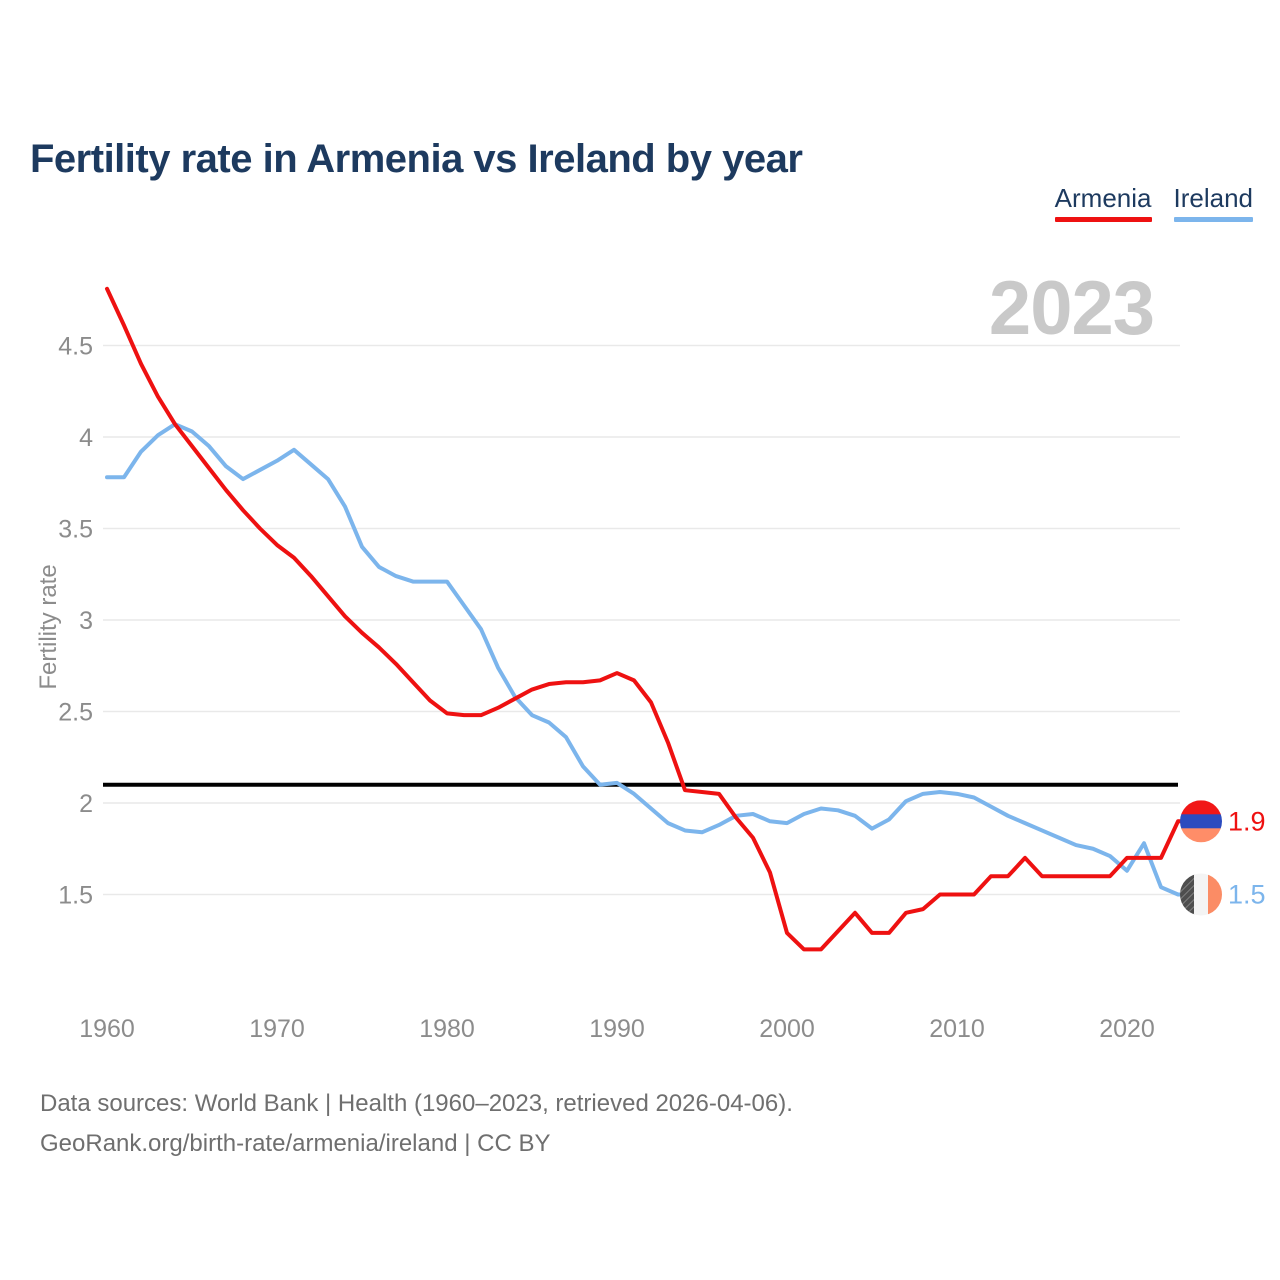 The height and width of the screenshot is (1280, 1280). What do you see at coordinates (787, 1029) in the screenshot?
I see `x-tick-label: 2000` at bounding box center [787, 1029].